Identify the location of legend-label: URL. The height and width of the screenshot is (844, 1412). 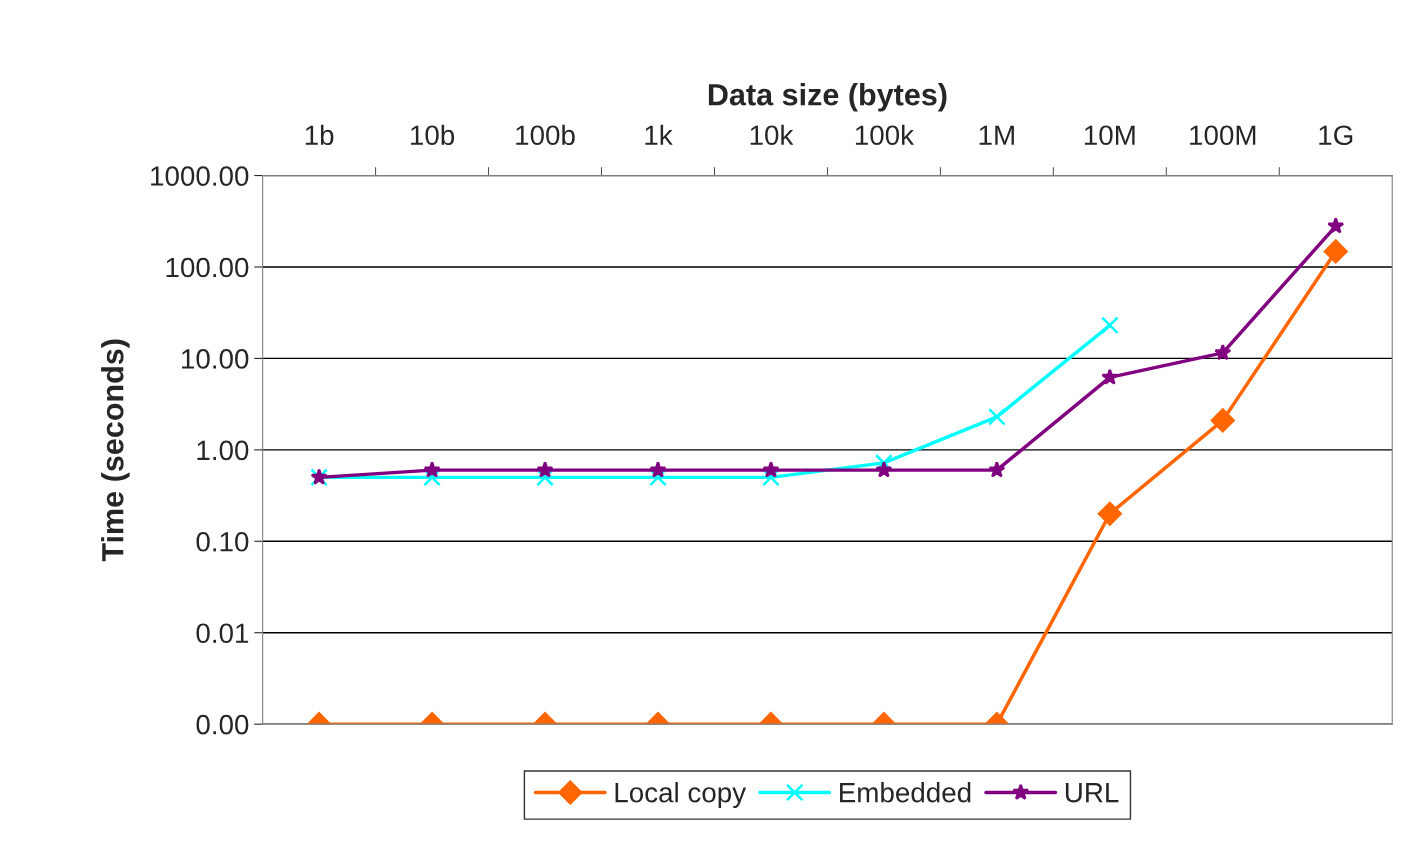
(1092, 793).